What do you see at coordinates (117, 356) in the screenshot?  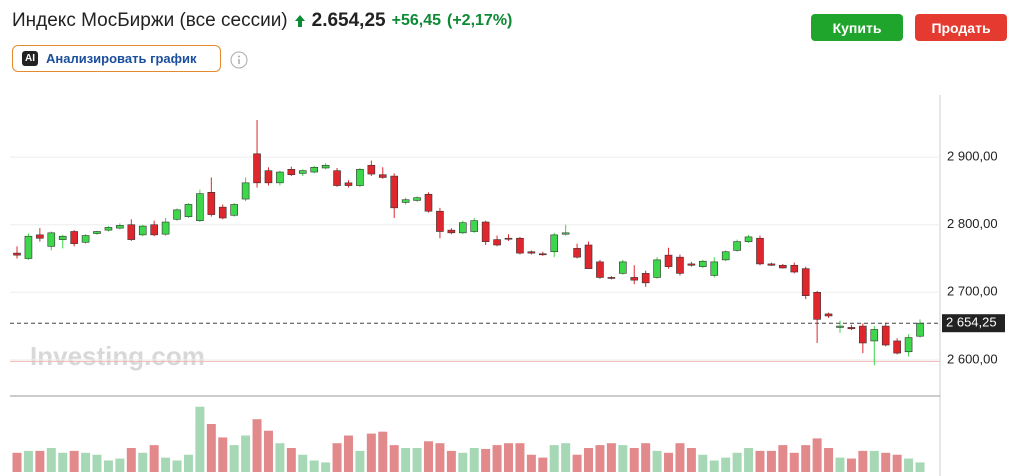 I see `watermark: Investing.com` at bounding box center [117, 356].